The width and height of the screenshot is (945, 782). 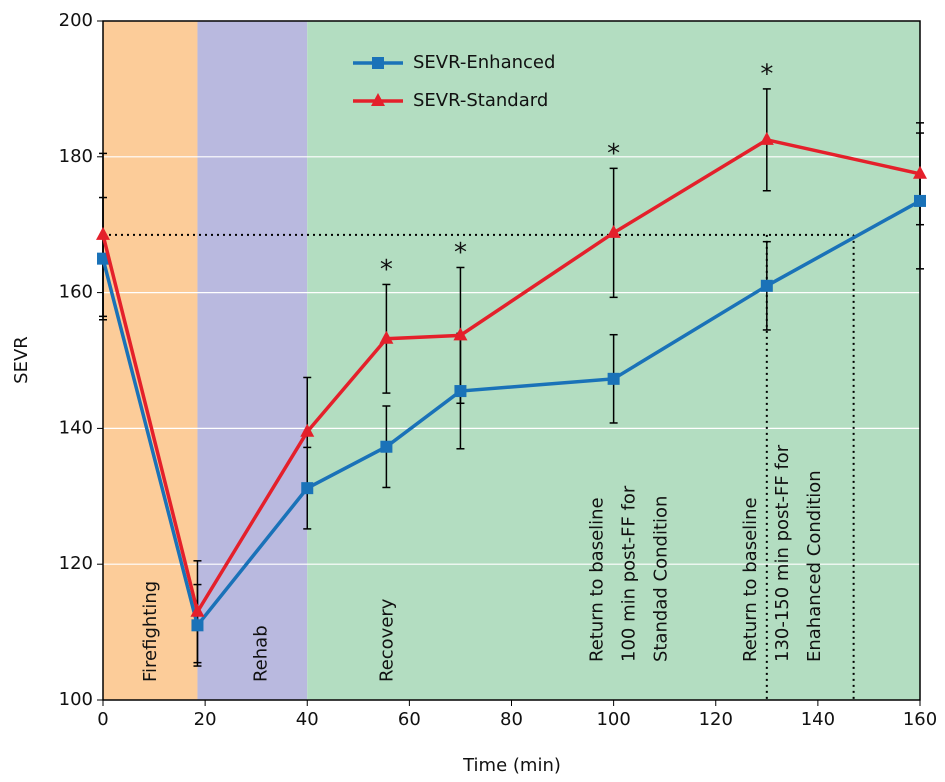 What do you see at coordinates (480, 100) in the screenshot?
I see `legend-label: SEVR-Standard` at bounding box center [480, 100].